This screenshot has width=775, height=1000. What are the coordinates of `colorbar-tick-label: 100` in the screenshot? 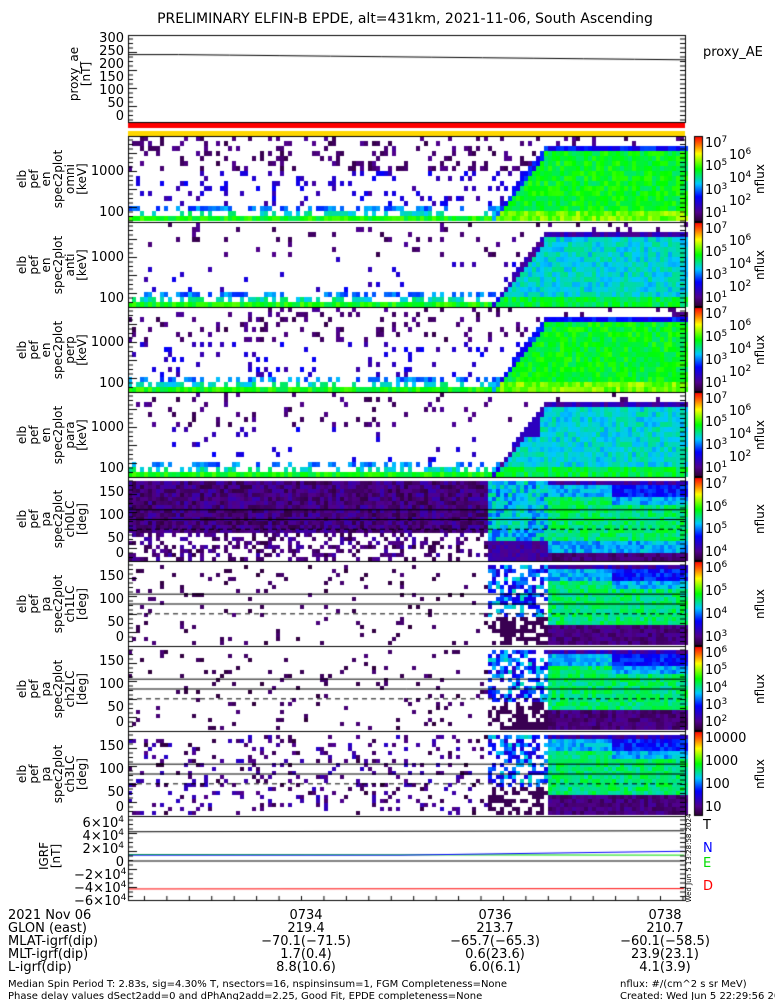 It's located at (717, 784).